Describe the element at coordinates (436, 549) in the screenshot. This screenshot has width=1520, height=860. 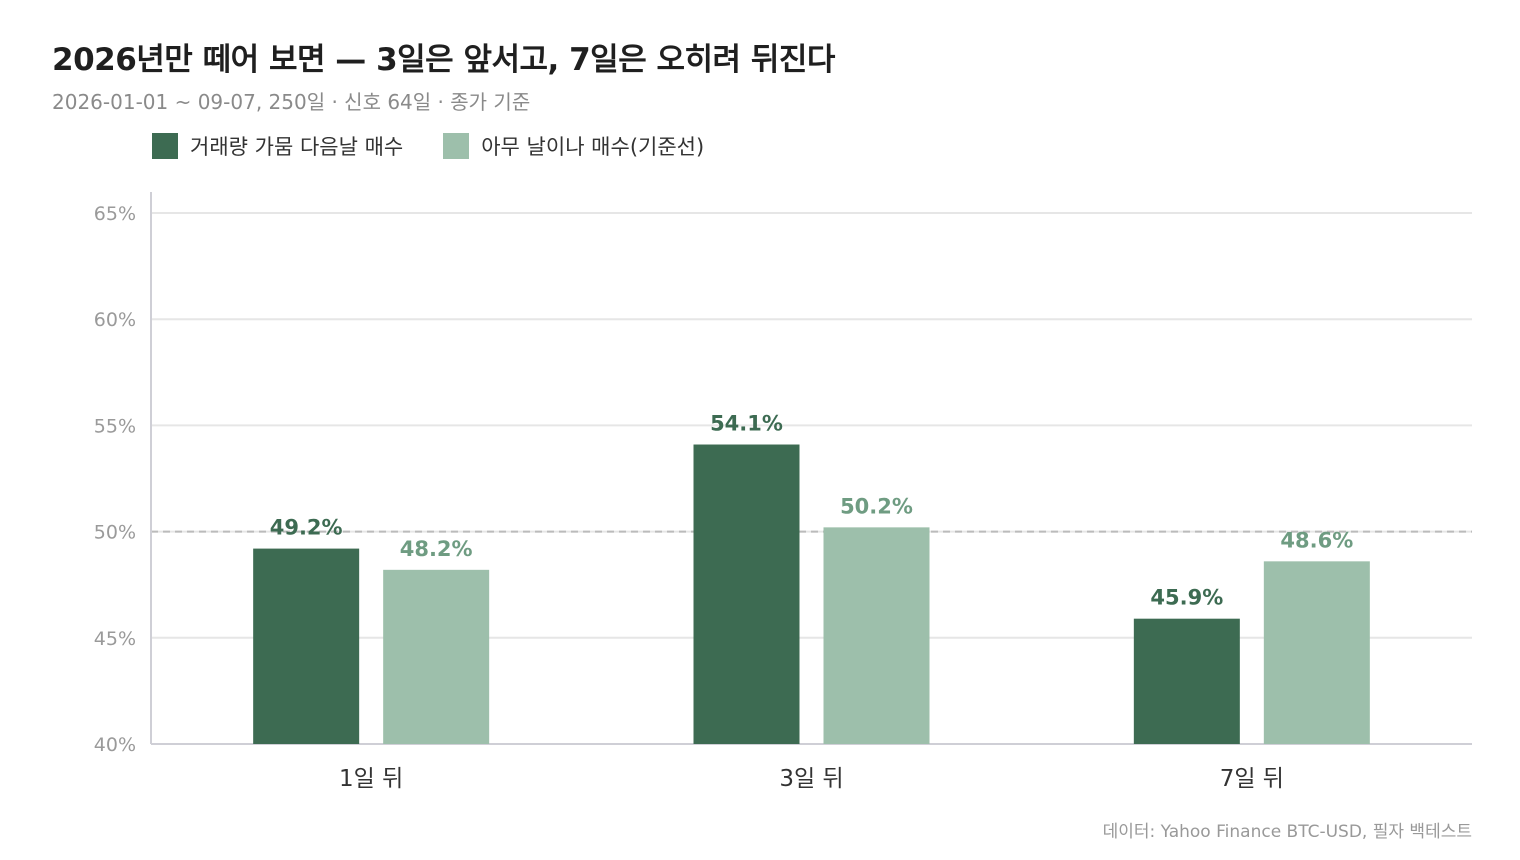
I see `data-label: 48.2%` at that location.